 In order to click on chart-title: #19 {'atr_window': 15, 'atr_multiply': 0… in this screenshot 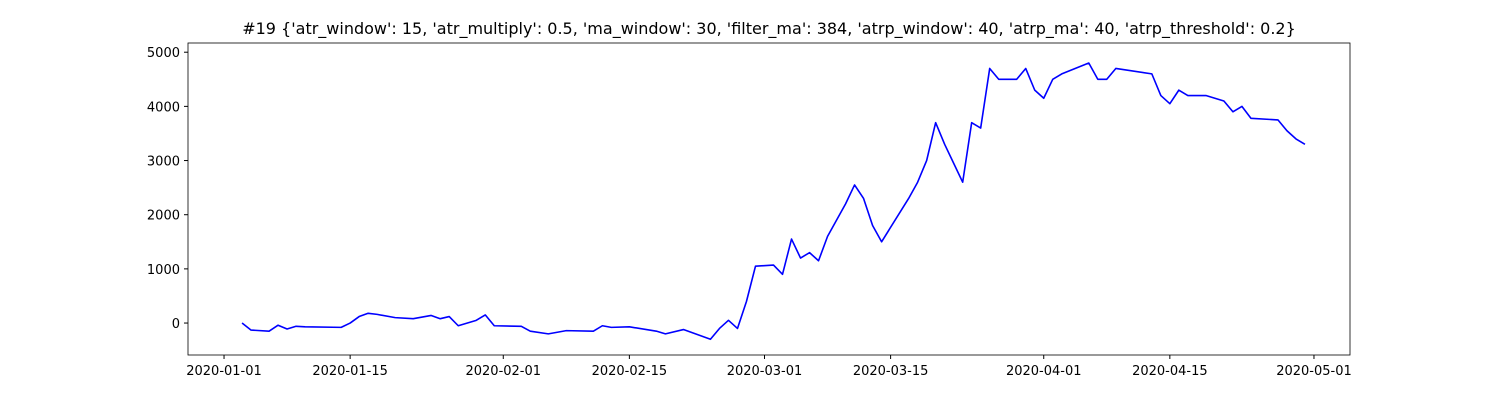, I will do `click(769, 29)`.